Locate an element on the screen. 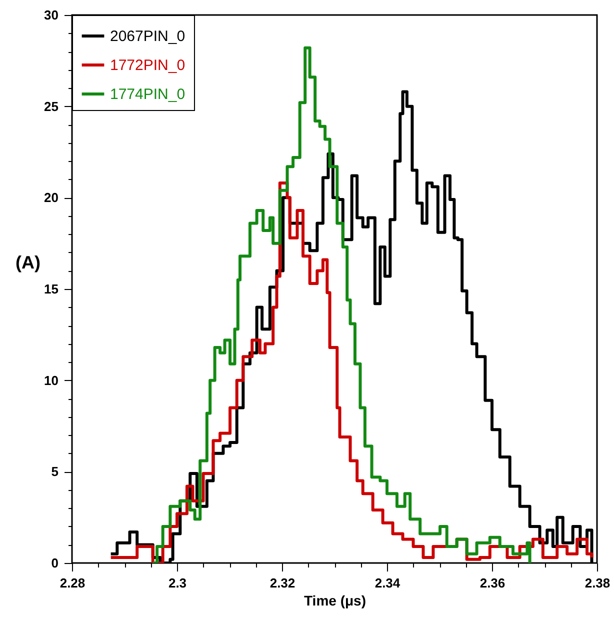 The height and width of the screenshot is (632, 614). y-tick-label: 25 is located at coordinates (51, 106).